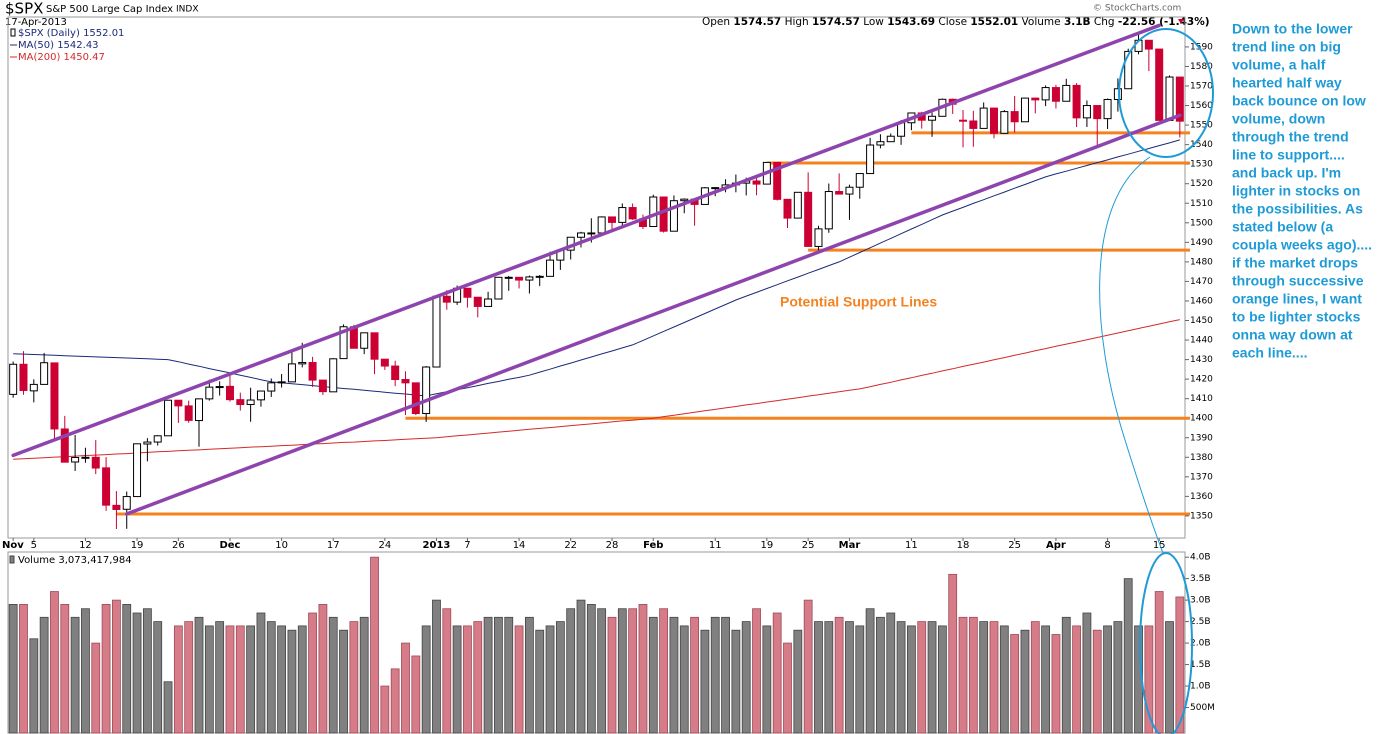 The height and width of the screenshot is (734, 1394). Describe the element at coordinates (1201, 262) in the screenshot. I see `y-tick-label: 1480` at that location.